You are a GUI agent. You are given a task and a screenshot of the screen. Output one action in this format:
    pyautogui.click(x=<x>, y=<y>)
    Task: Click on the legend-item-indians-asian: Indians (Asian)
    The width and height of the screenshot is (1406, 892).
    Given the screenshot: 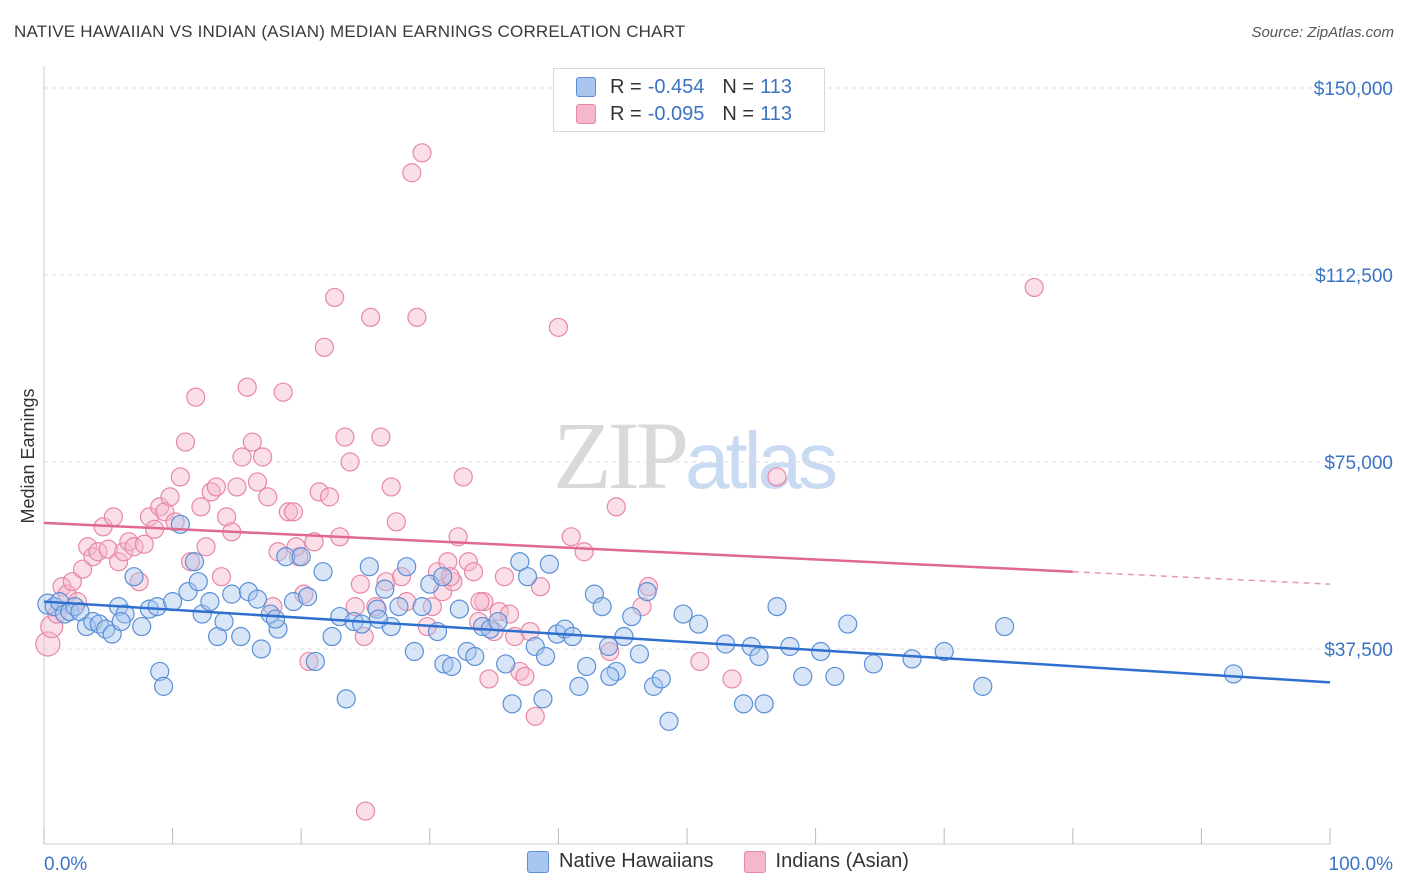 What is the action you would take?
    pyautogui.click(x=826, y=861)
    